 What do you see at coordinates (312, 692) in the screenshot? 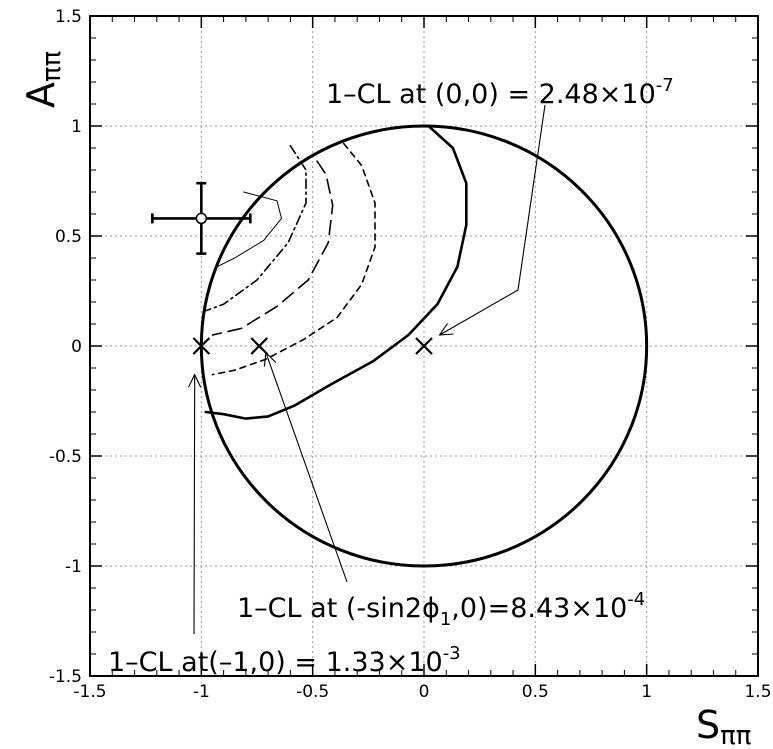
I see `x-tick-label: -0.5` at bounding box center [312, 692].